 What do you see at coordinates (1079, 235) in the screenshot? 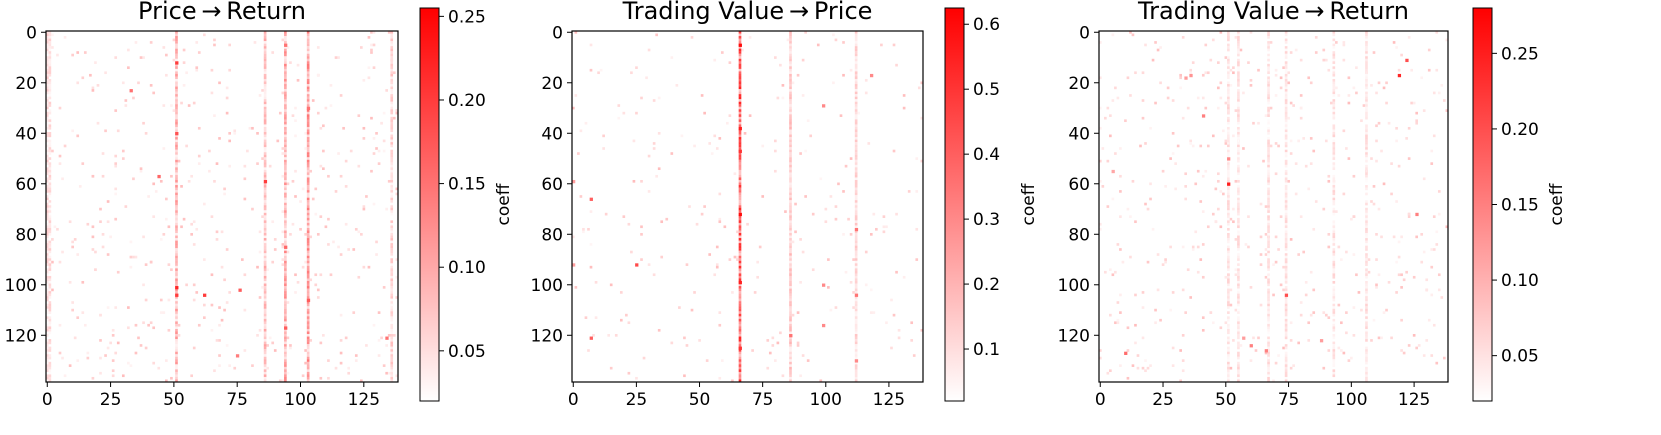
I see `y-tick-label: 80` at bounding box center [1079, 235].